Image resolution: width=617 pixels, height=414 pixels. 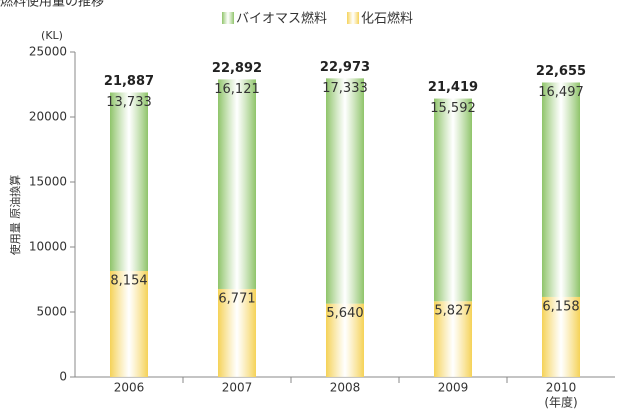 What do you see at coordinates (129, 102) in the screenshot?
I see `value-label: 13,733` at bounding box center [129, 102].